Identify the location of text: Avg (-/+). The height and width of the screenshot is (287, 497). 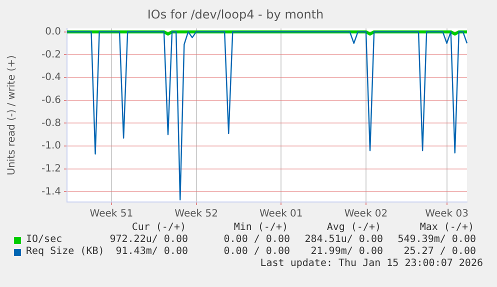
(353, 228).